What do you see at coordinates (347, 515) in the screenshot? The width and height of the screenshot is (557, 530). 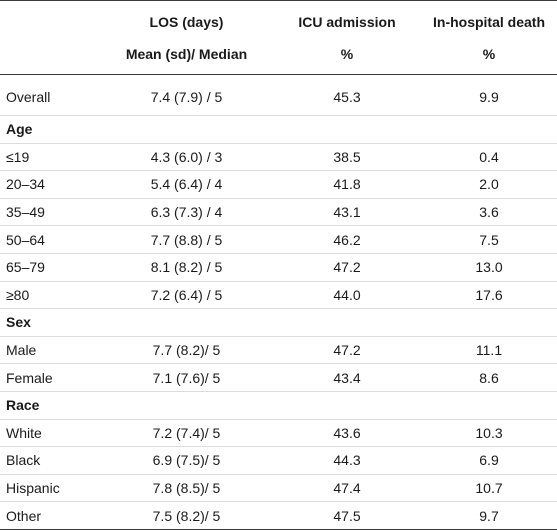 I see `icu-cell: 47.5` at bounding box center [347, 515].